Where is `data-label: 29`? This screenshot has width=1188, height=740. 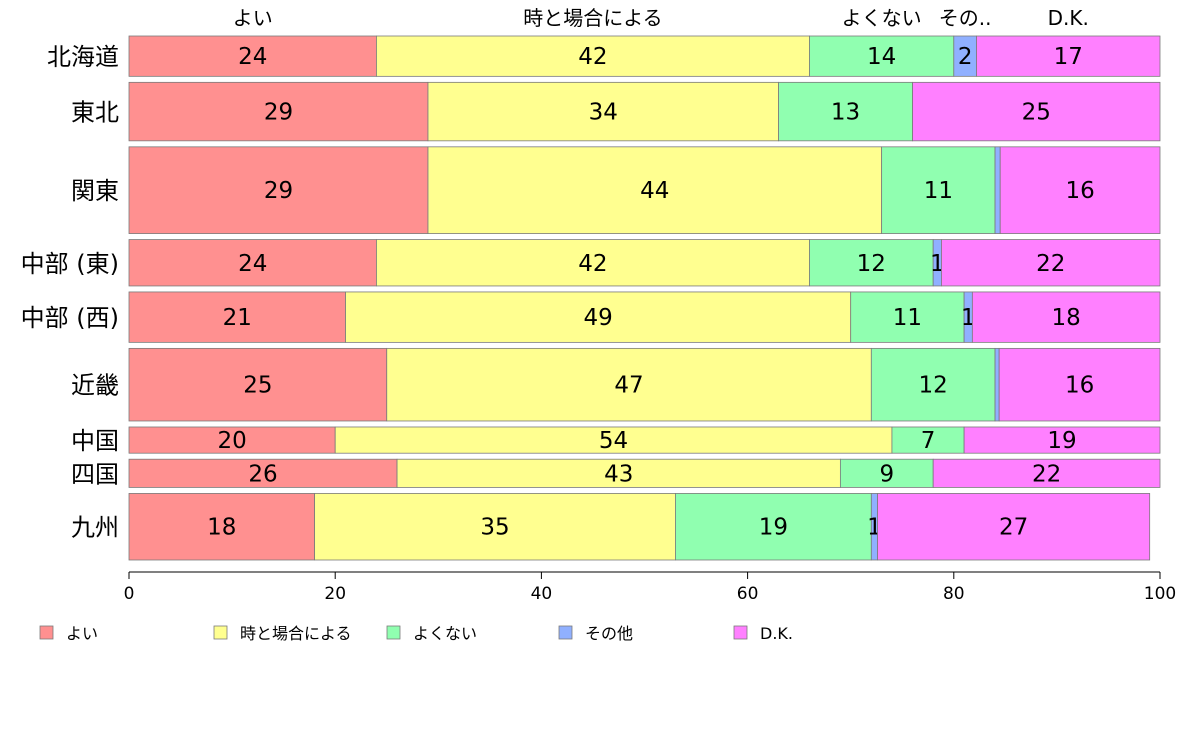 data-label: 29 is located at coordinates (278, 191).